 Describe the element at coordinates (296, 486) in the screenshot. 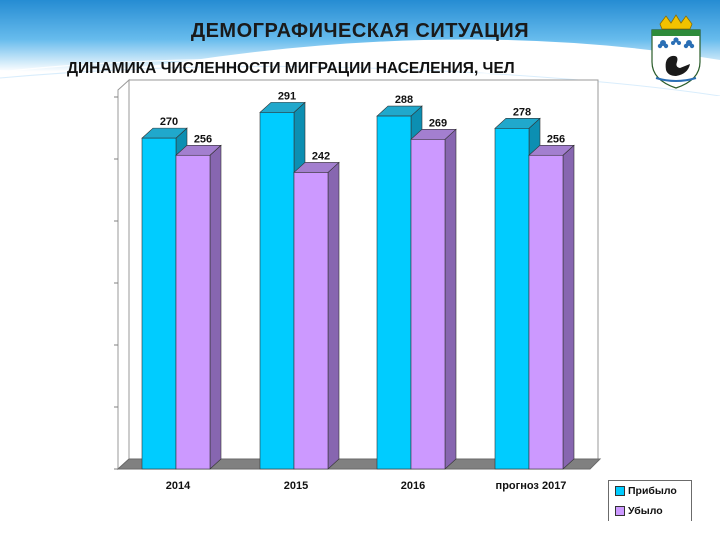

I see `x-tick-label-1: 2015` at that location.